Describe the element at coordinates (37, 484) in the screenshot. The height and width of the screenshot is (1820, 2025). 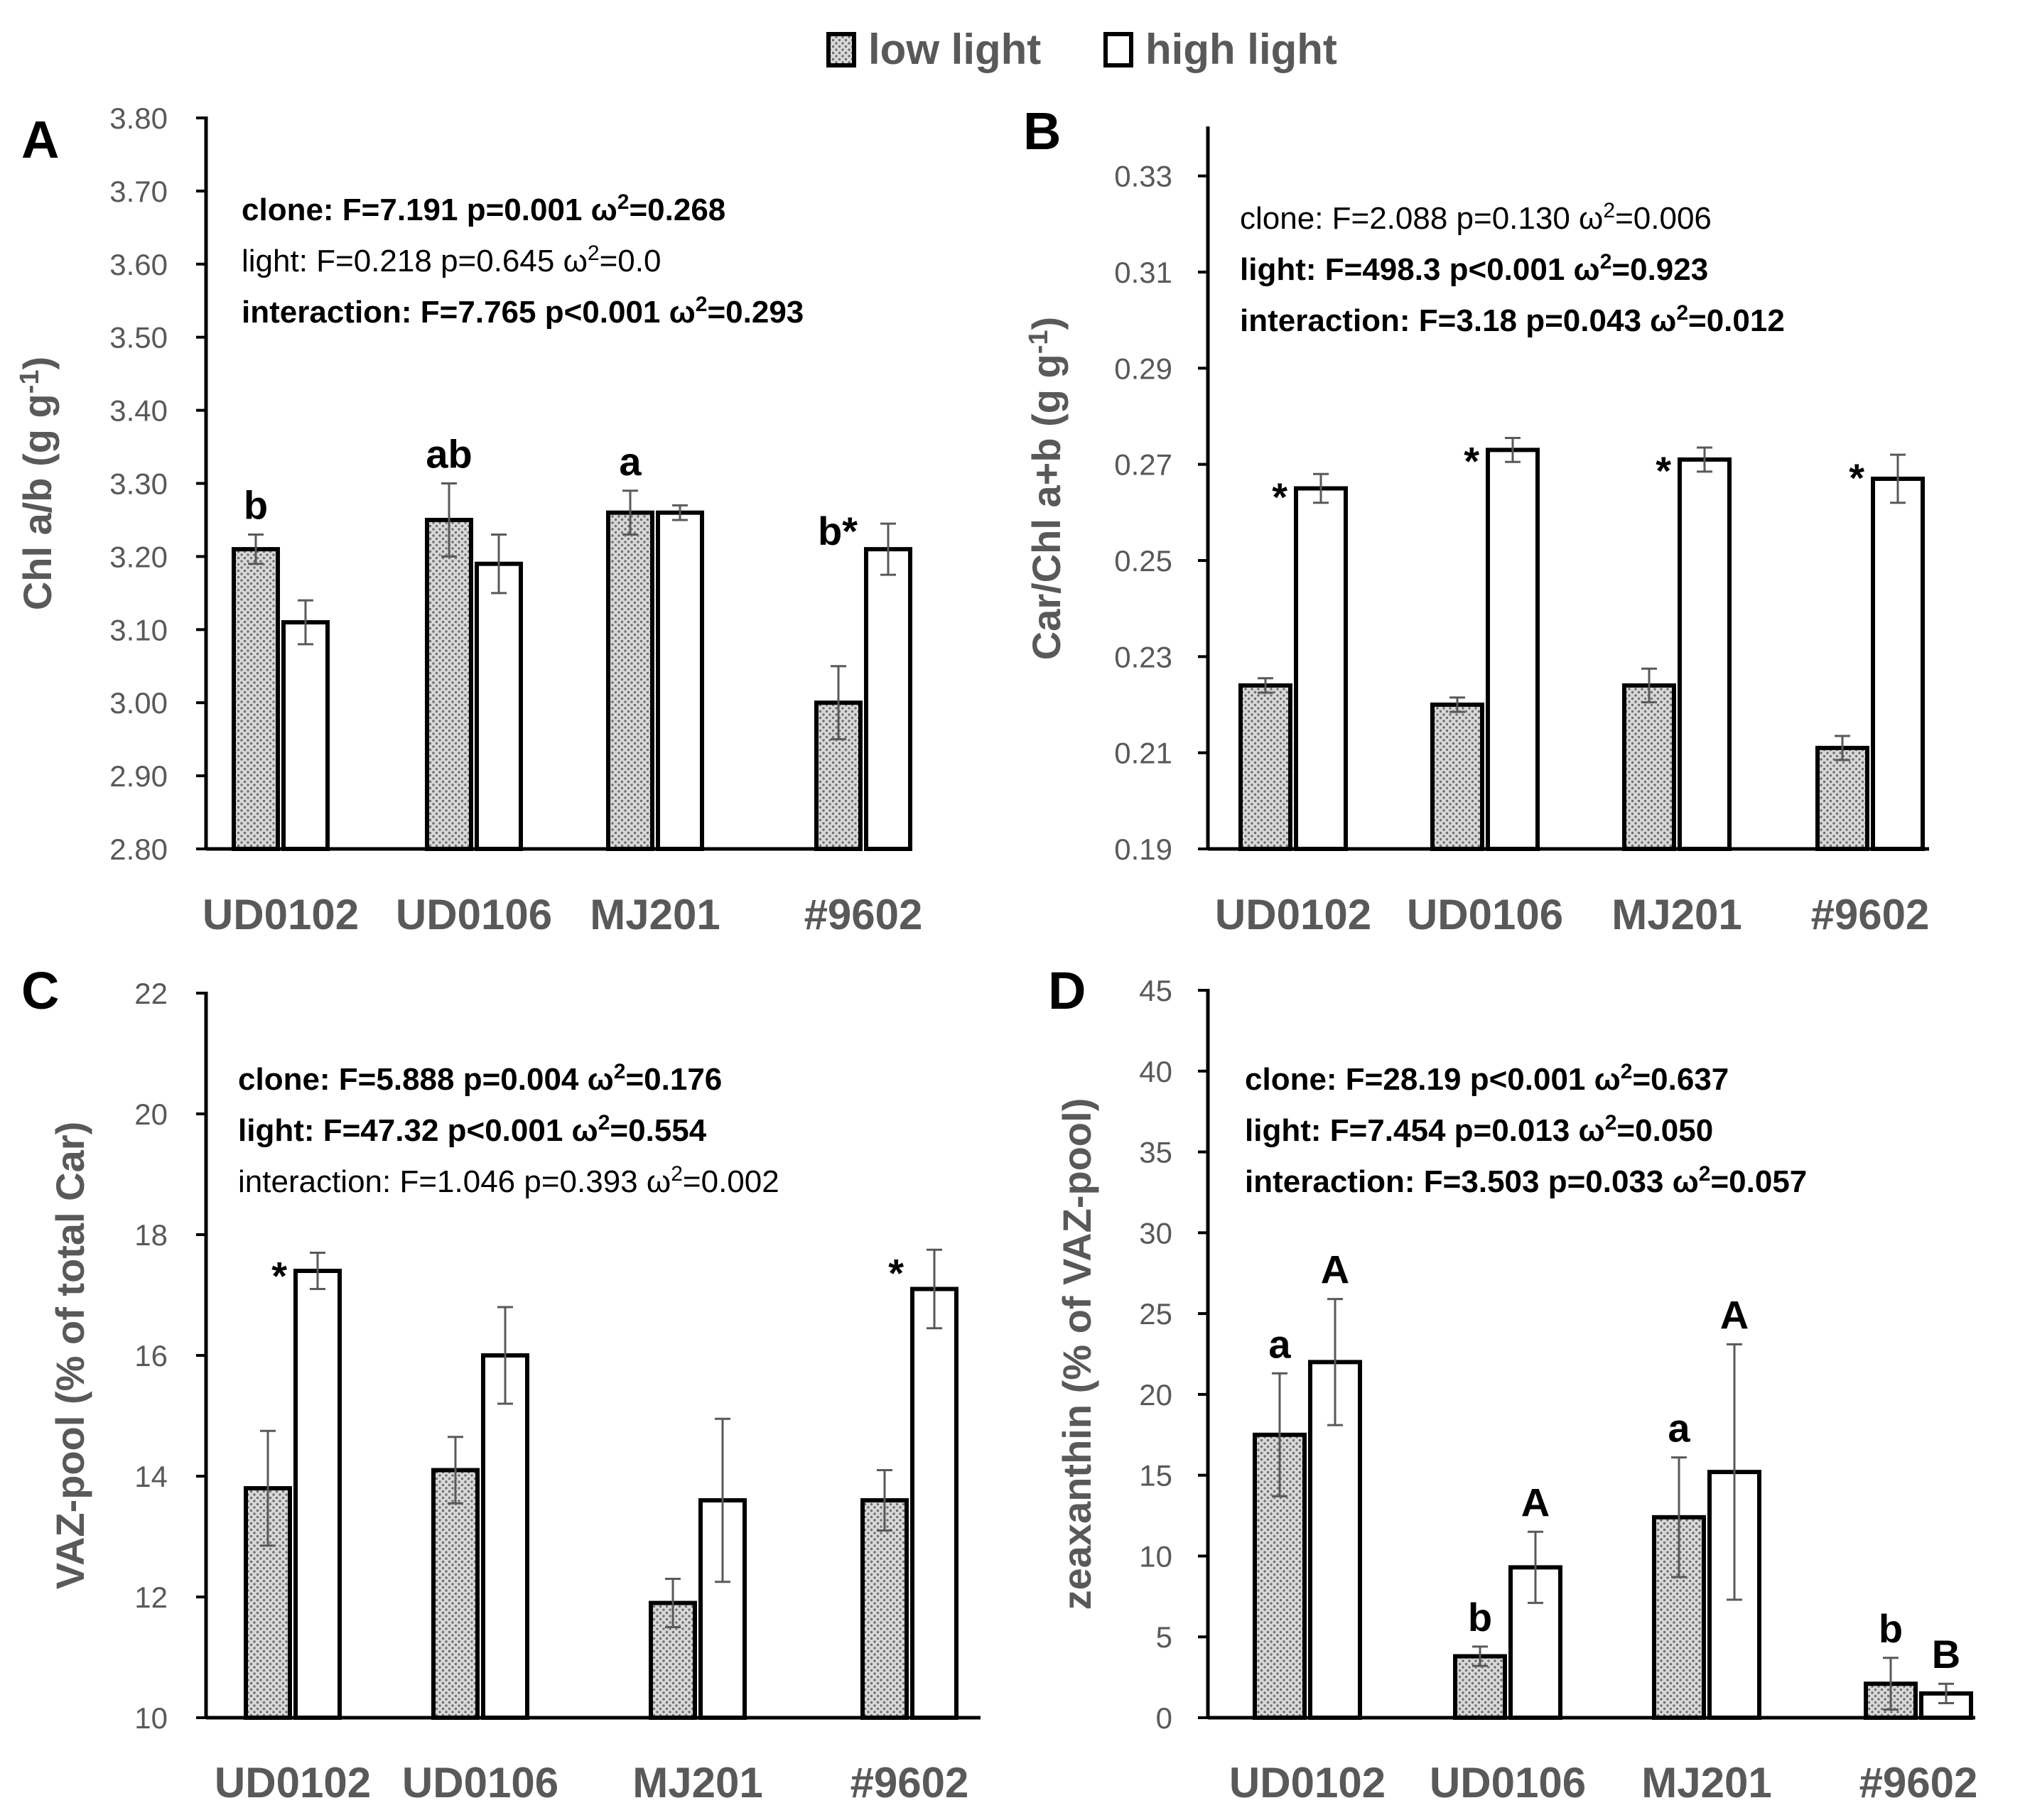
I see `y-axis-label: Chl a/b (g g-1)` at that location.